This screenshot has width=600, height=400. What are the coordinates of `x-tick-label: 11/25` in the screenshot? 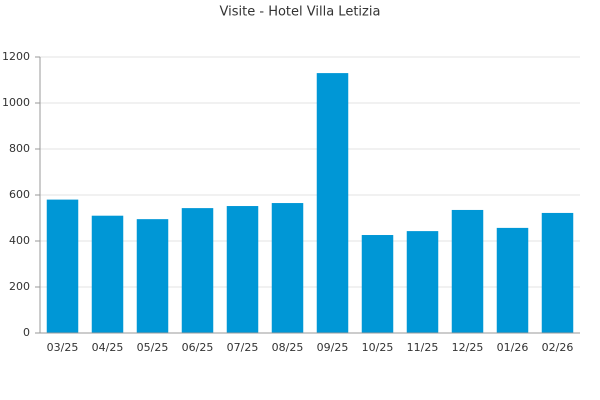 It's located at (423, 347).